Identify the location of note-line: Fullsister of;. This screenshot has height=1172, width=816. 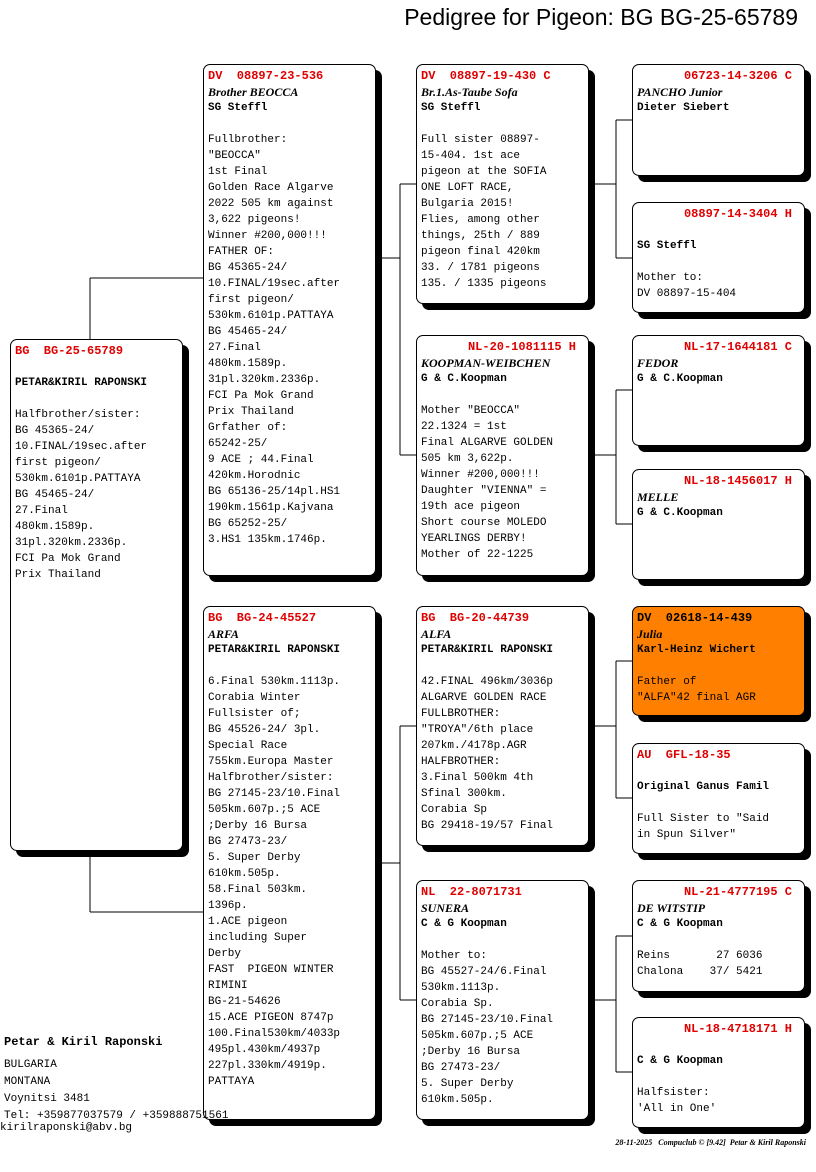
(254, 714).